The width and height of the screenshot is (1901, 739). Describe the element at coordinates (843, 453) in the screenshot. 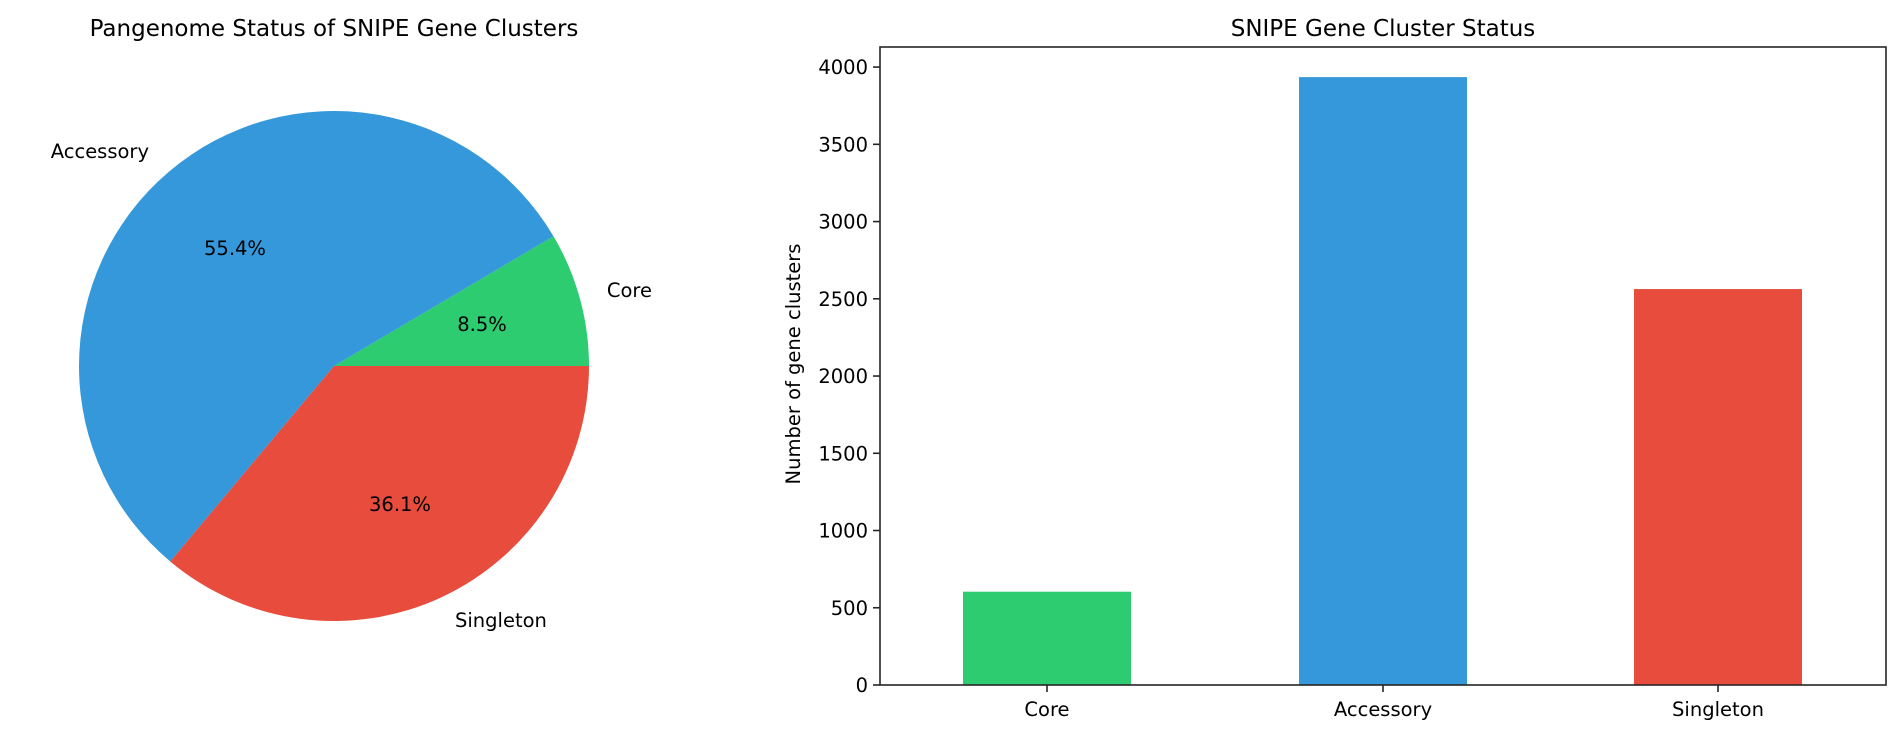

I see `y-tick-label: 1500` at that location.